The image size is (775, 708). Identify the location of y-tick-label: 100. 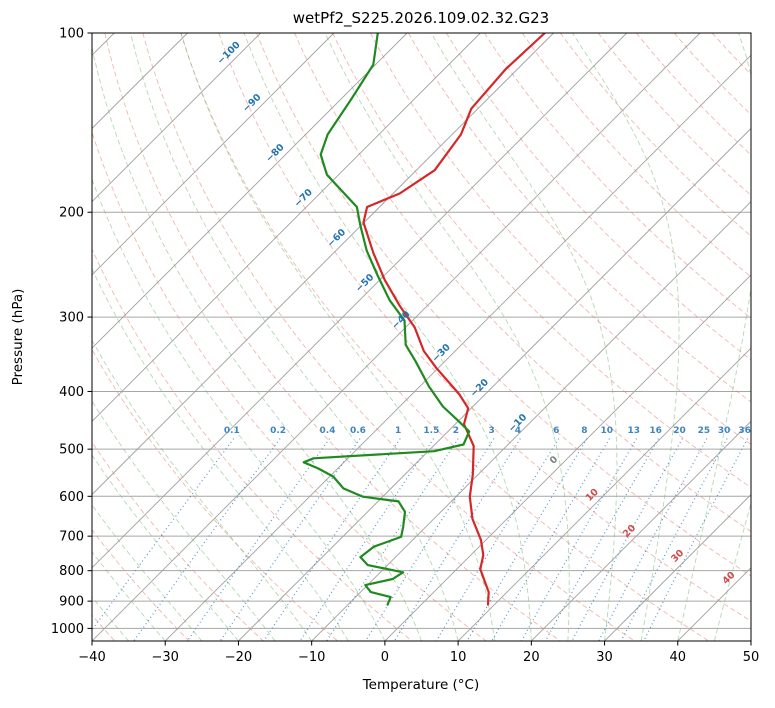
(71, 34).